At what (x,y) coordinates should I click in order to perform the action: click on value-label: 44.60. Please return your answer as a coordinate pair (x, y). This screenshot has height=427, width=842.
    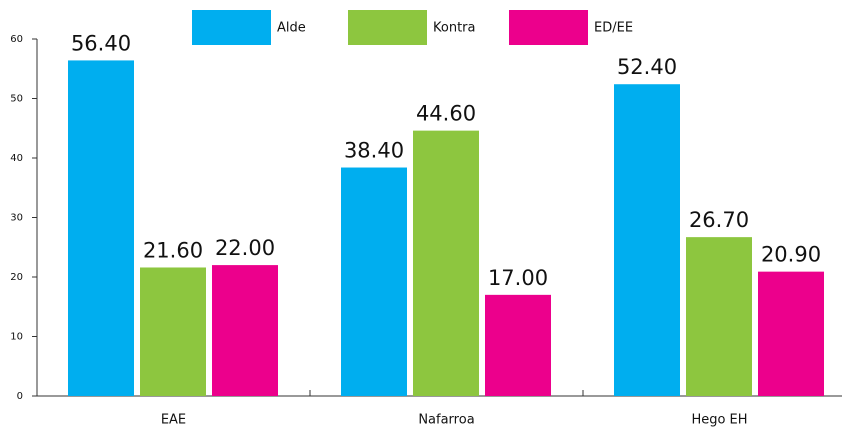
    Looking at the image, I should click on (446, 114).